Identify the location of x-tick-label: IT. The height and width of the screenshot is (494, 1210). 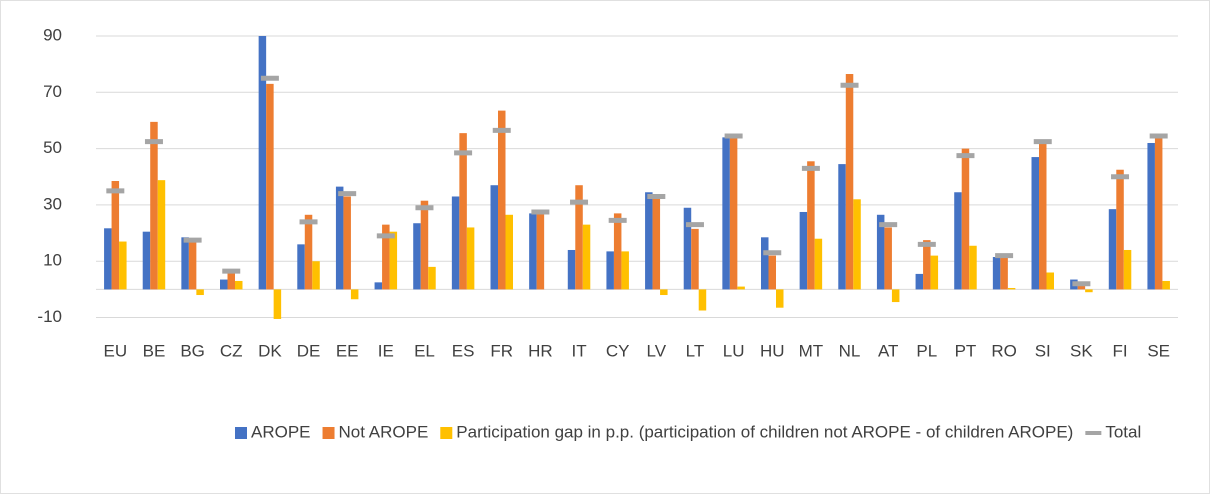
(578, 350).